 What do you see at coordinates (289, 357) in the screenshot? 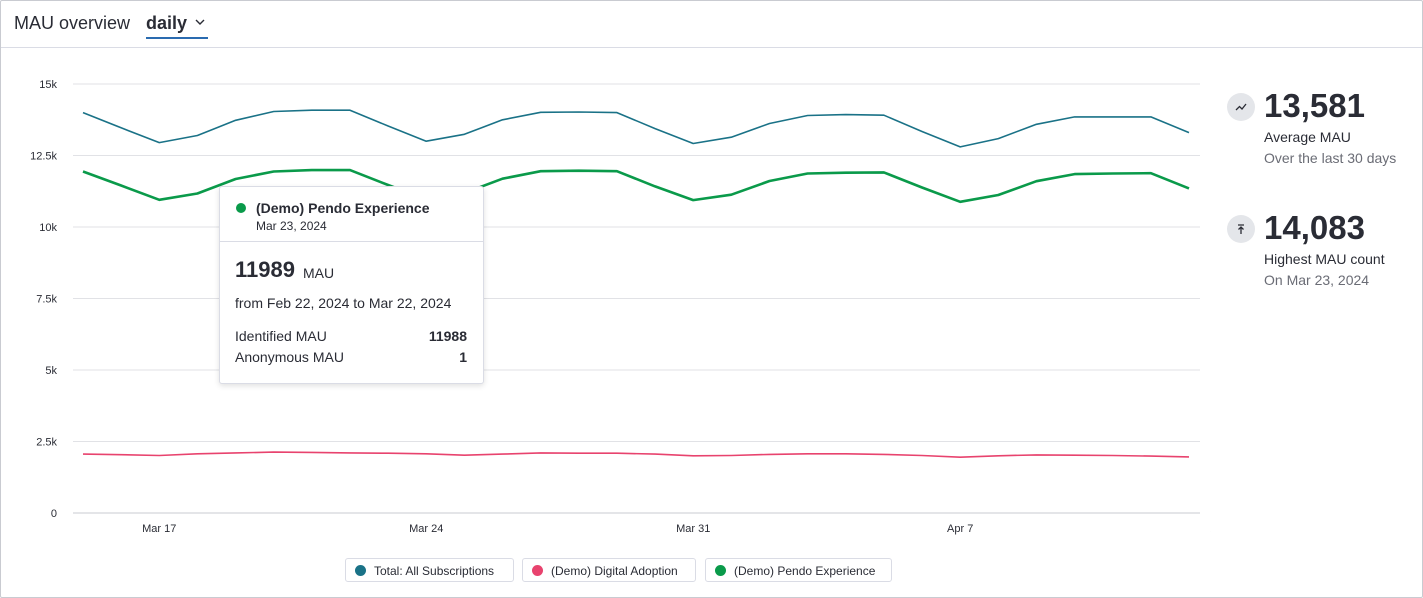
I see `tooltip-row-label: Anonymous MAU` at bounding box center [289, 357].